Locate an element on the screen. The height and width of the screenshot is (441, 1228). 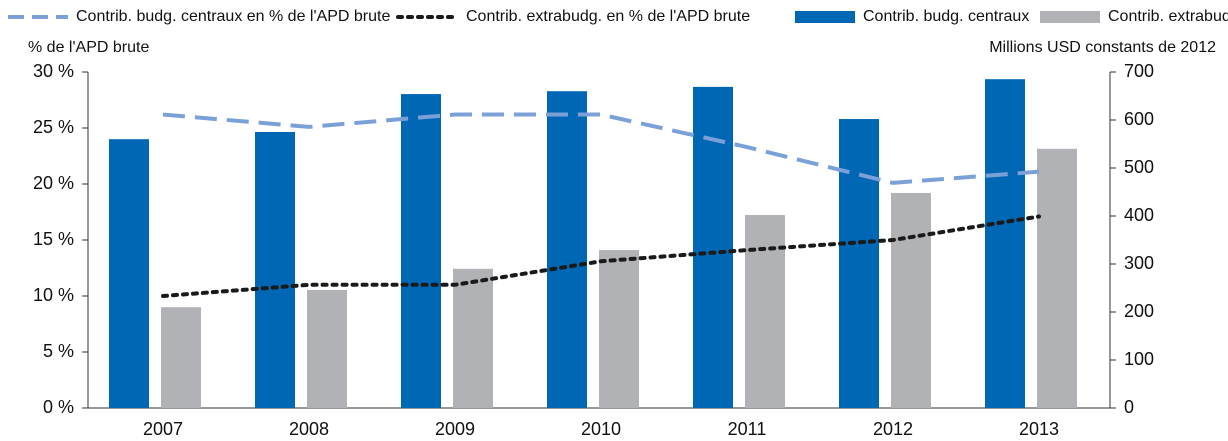
y2-tick-label: 100 is located at coordinates (1139, 359).